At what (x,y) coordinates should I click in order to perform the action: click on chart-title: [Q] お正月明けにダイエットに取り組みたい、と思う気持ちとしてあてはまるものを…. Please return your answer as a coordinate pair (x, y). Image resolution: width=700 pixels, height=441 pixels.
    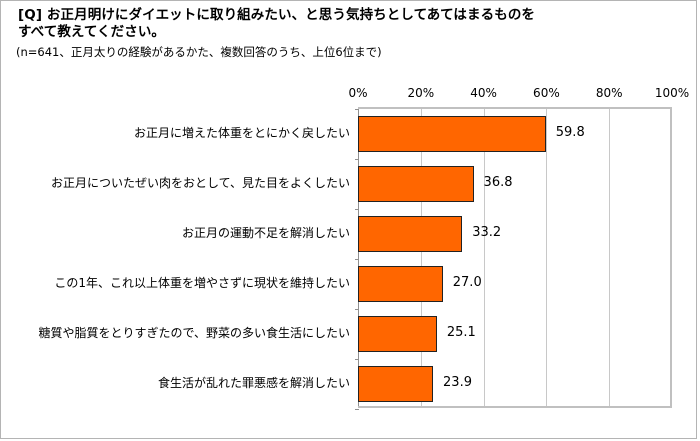
    Looking at the image, I should click on (276, 24).